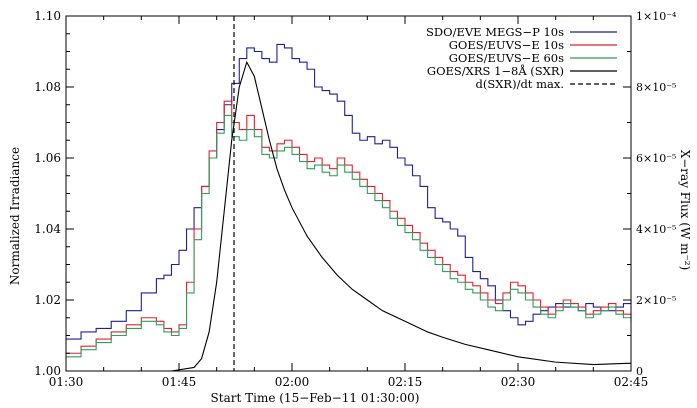 Image resolution: width=697 pixels, height=408 pixels. What do you see at coordinates (47, 371) in the screenshot?
I see `y-tick-label: 1.00` at bounding box center [47, 371].